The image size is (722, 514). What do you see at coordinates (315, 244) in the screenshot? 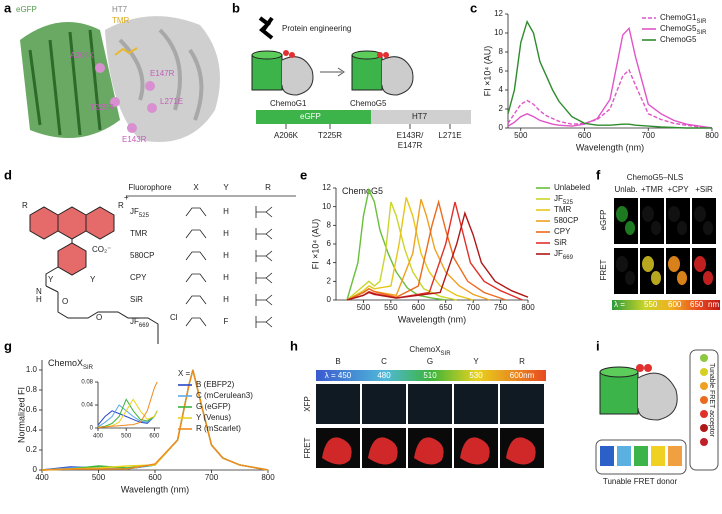
I see `y-axis-label: FI ×10⁴ (AU)` at bounding box center [315, 244].